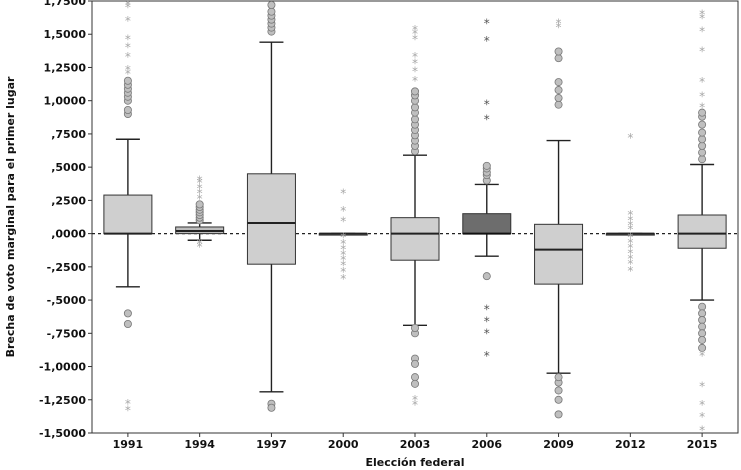 The image size is (741, 470). I want to click on x-tick-label: 2015, so click(702, 444).